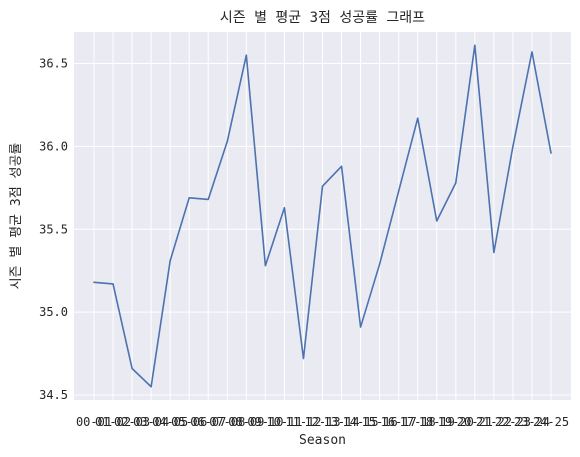  I want to click on x-tick-label: 22-23, so click(513, 422).